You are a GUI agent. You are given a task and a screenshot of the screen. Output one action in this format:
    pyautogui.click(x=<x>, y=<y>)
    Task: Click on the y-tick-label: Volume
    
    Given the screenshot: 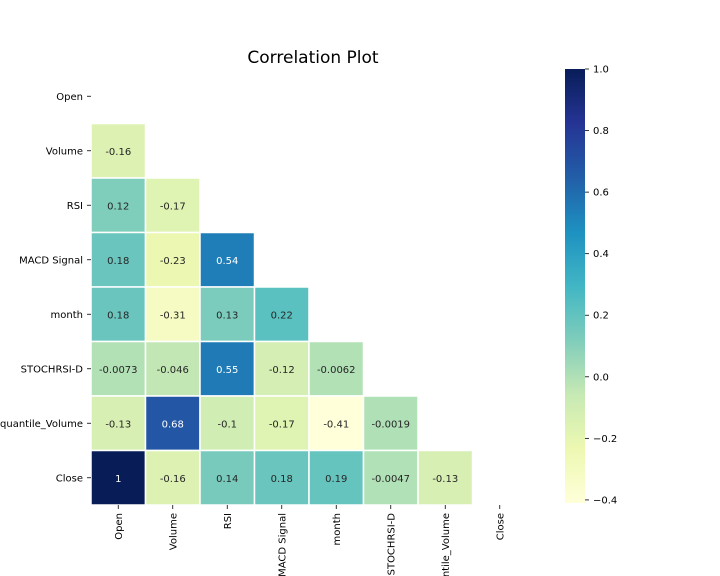 What is the action you would take?
    pyautogui.click(x=64, y=151)
    